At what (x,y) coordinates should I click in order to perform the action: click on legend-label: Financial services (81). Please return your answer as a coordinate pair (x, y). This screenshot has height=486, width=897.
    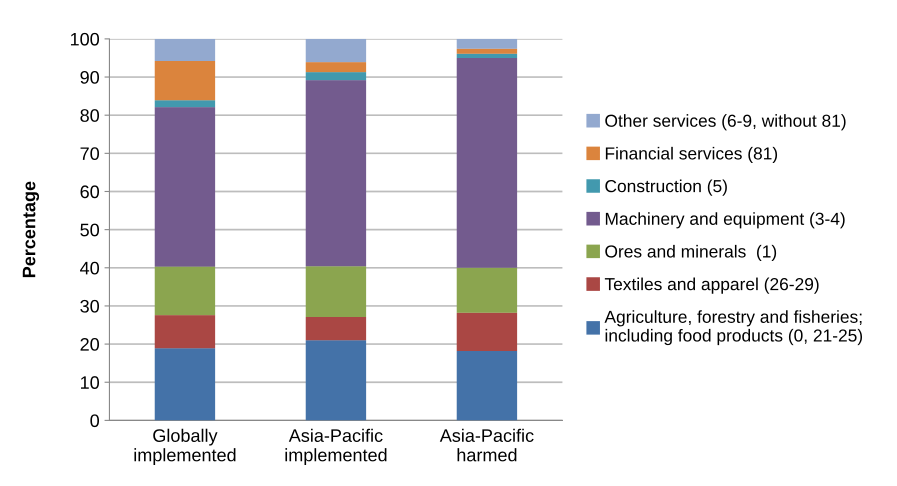
    Looking at the image, I should click on (692, 155).